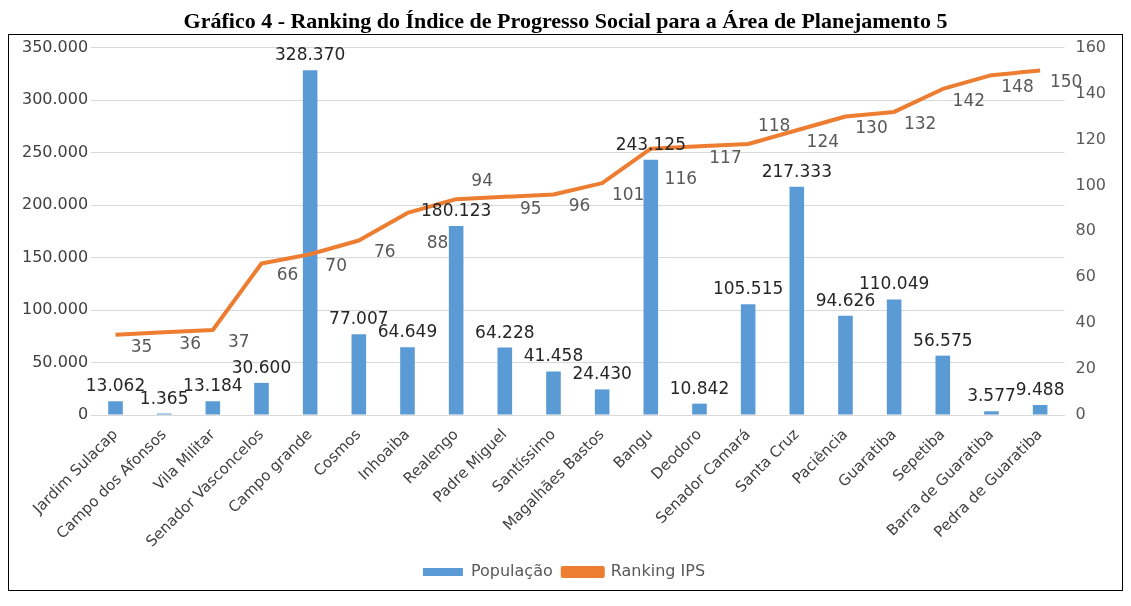 This screenshot has width=1131, height=606. What do you see at coordinates (456, 209) in the screenshot?
I see `data-label: 180.123` at bounding box center [456, 209].